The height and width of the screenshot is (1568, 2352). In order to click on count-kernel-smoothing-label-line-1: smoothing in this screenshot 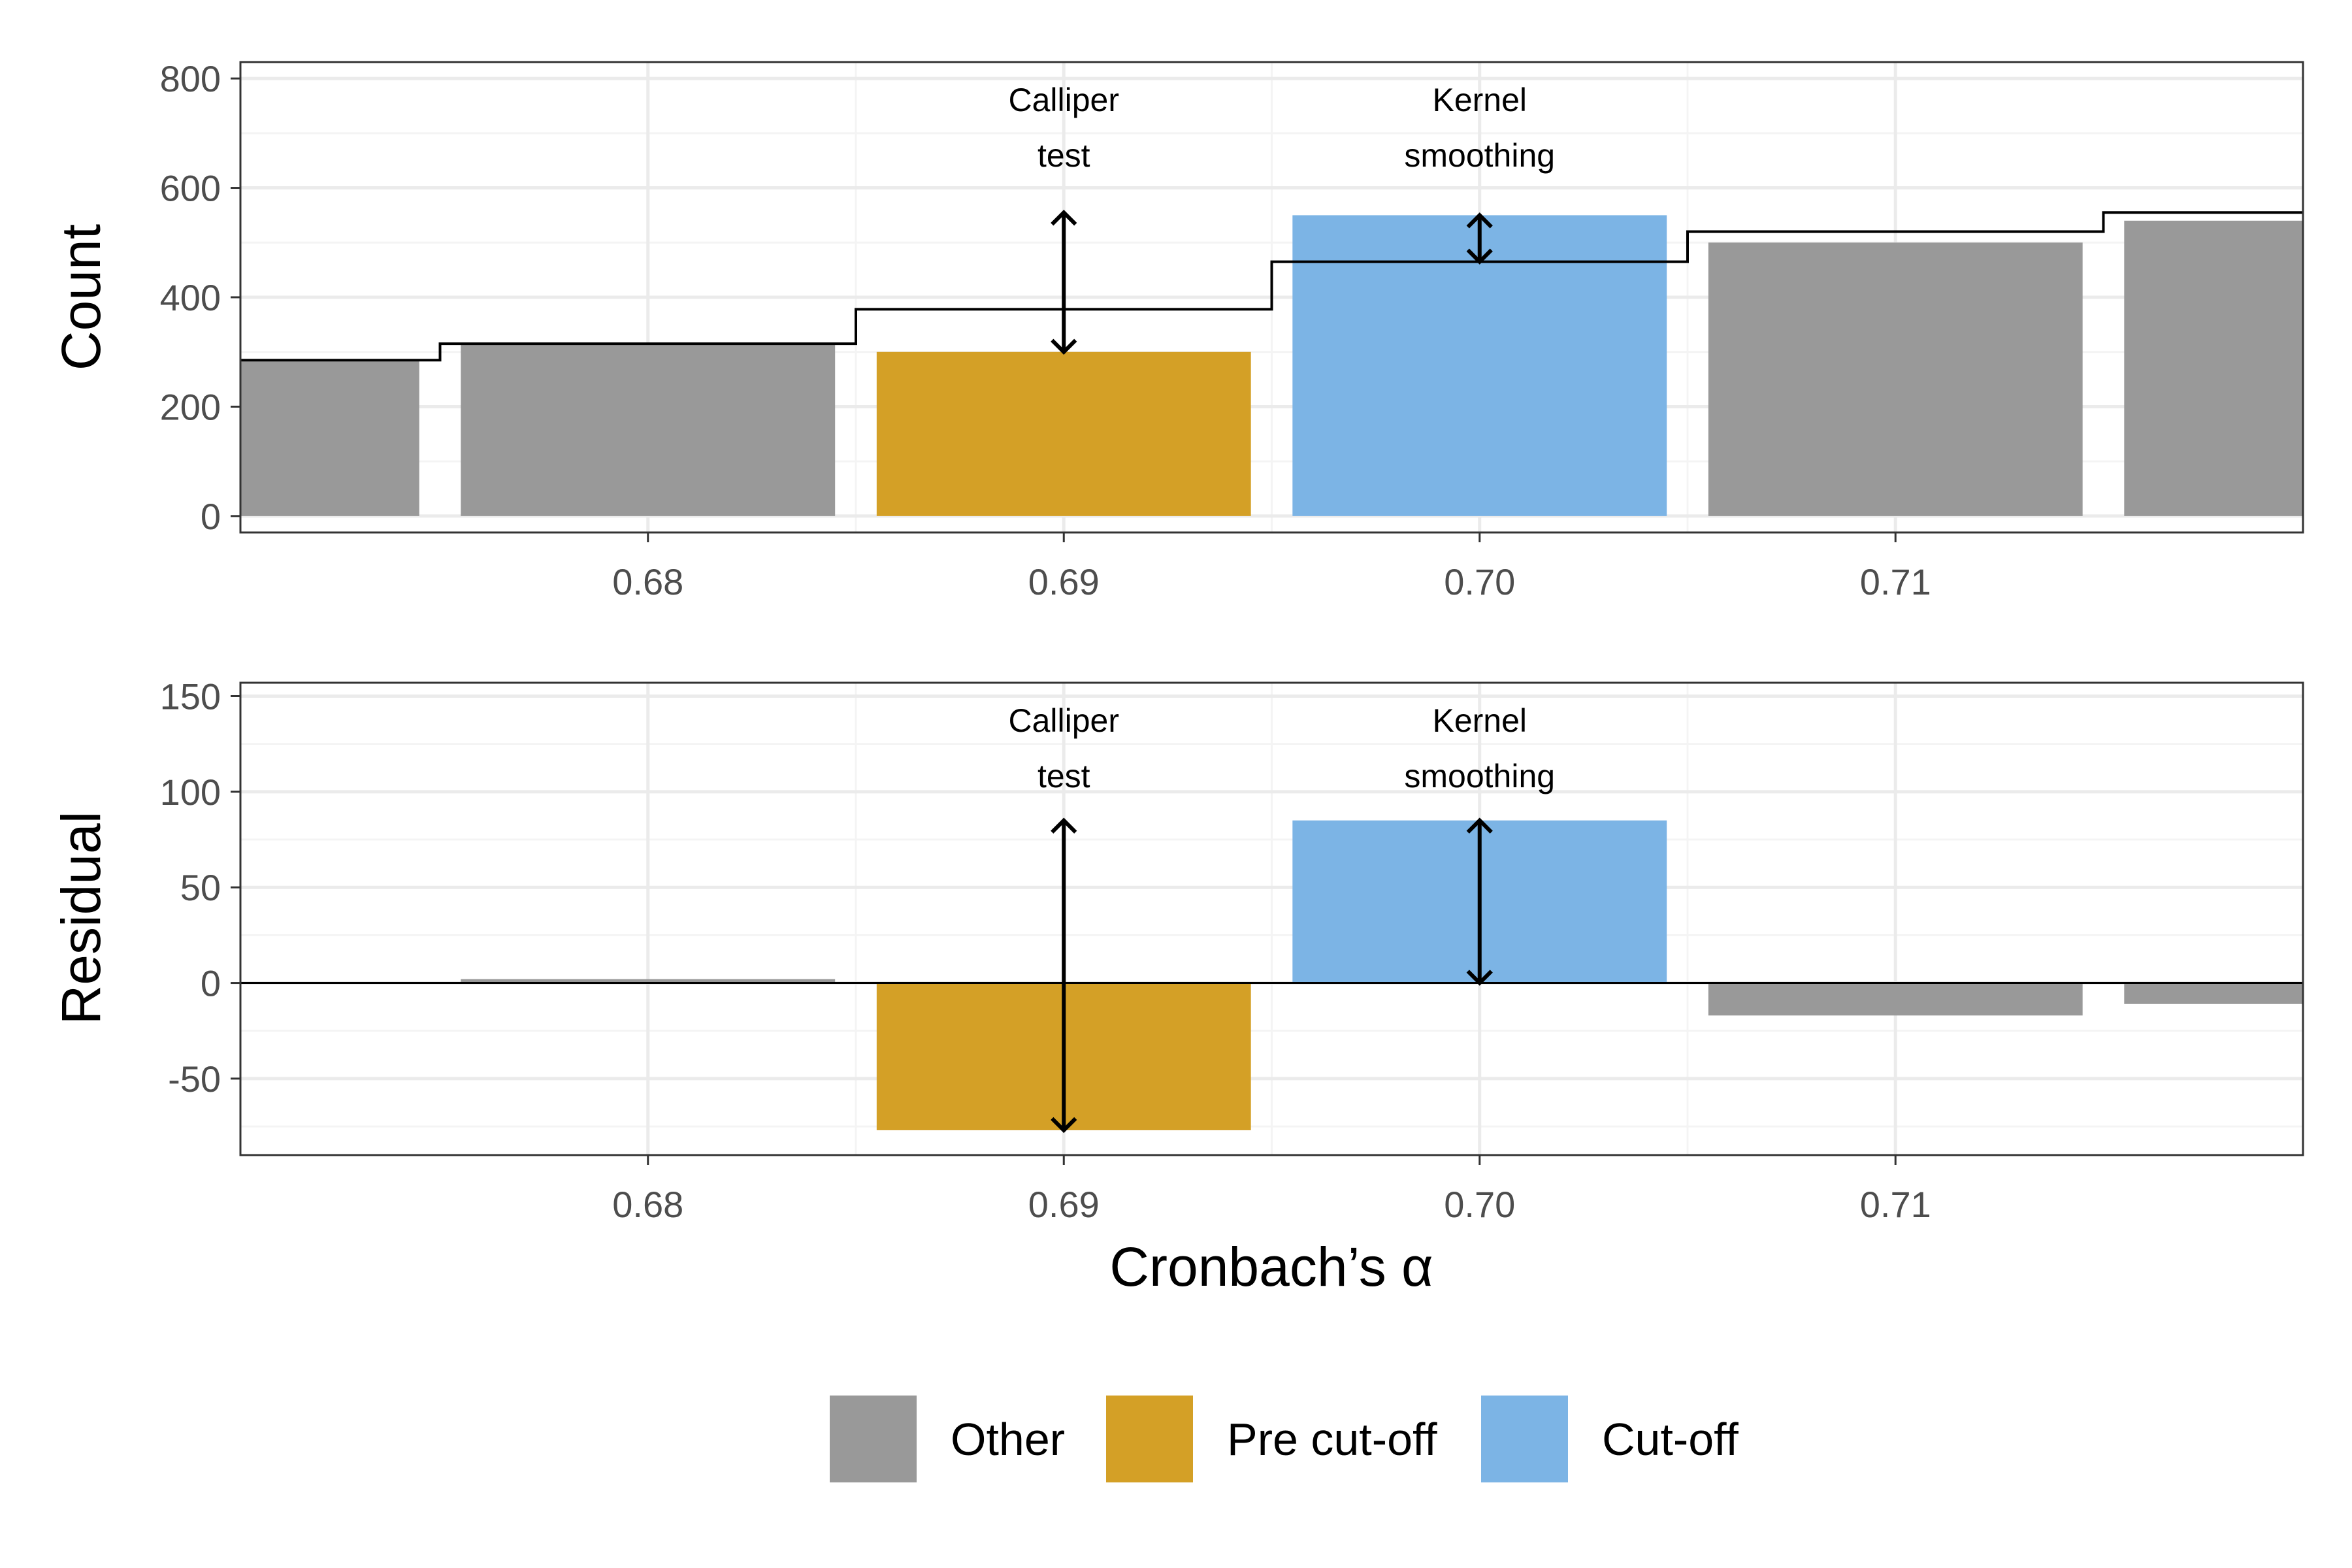, I will do `click(1479, 155)`.